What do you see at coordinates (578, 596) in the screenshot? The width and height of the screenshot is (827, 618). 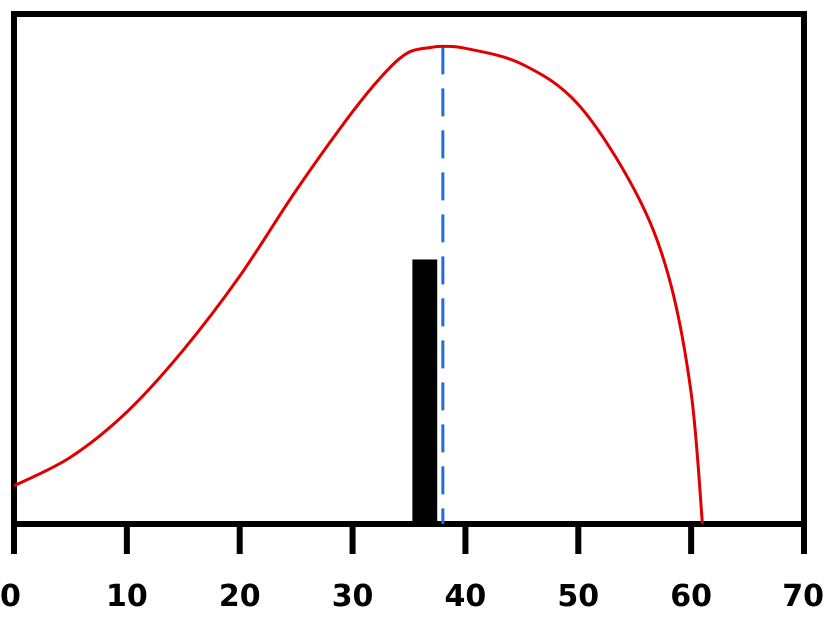 I see `x-tick-label: 50` at bounding box center [578, 596].